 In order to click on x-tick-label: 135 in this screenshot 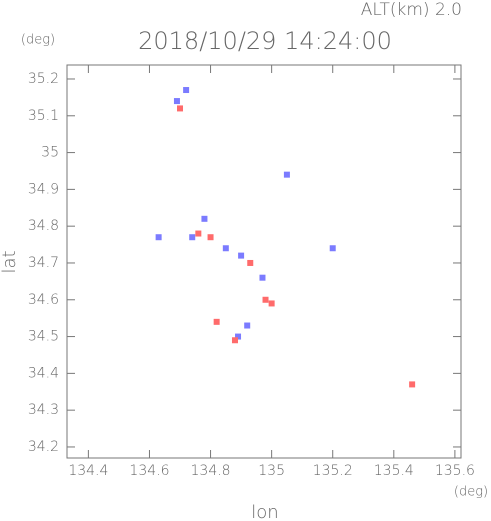, I will do `click(271, 471)`.